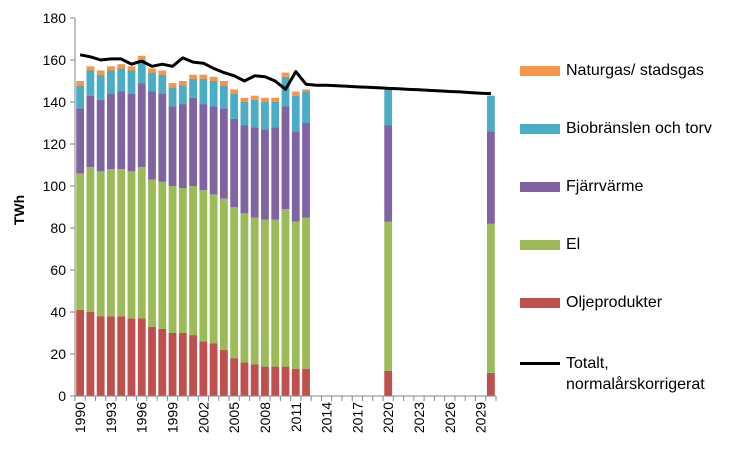 Image resolution: width=739 pixels, height=460 pixels. I want to click on legend-label-naturgas: Naturgas/ stadsgas, so click(635, 70).